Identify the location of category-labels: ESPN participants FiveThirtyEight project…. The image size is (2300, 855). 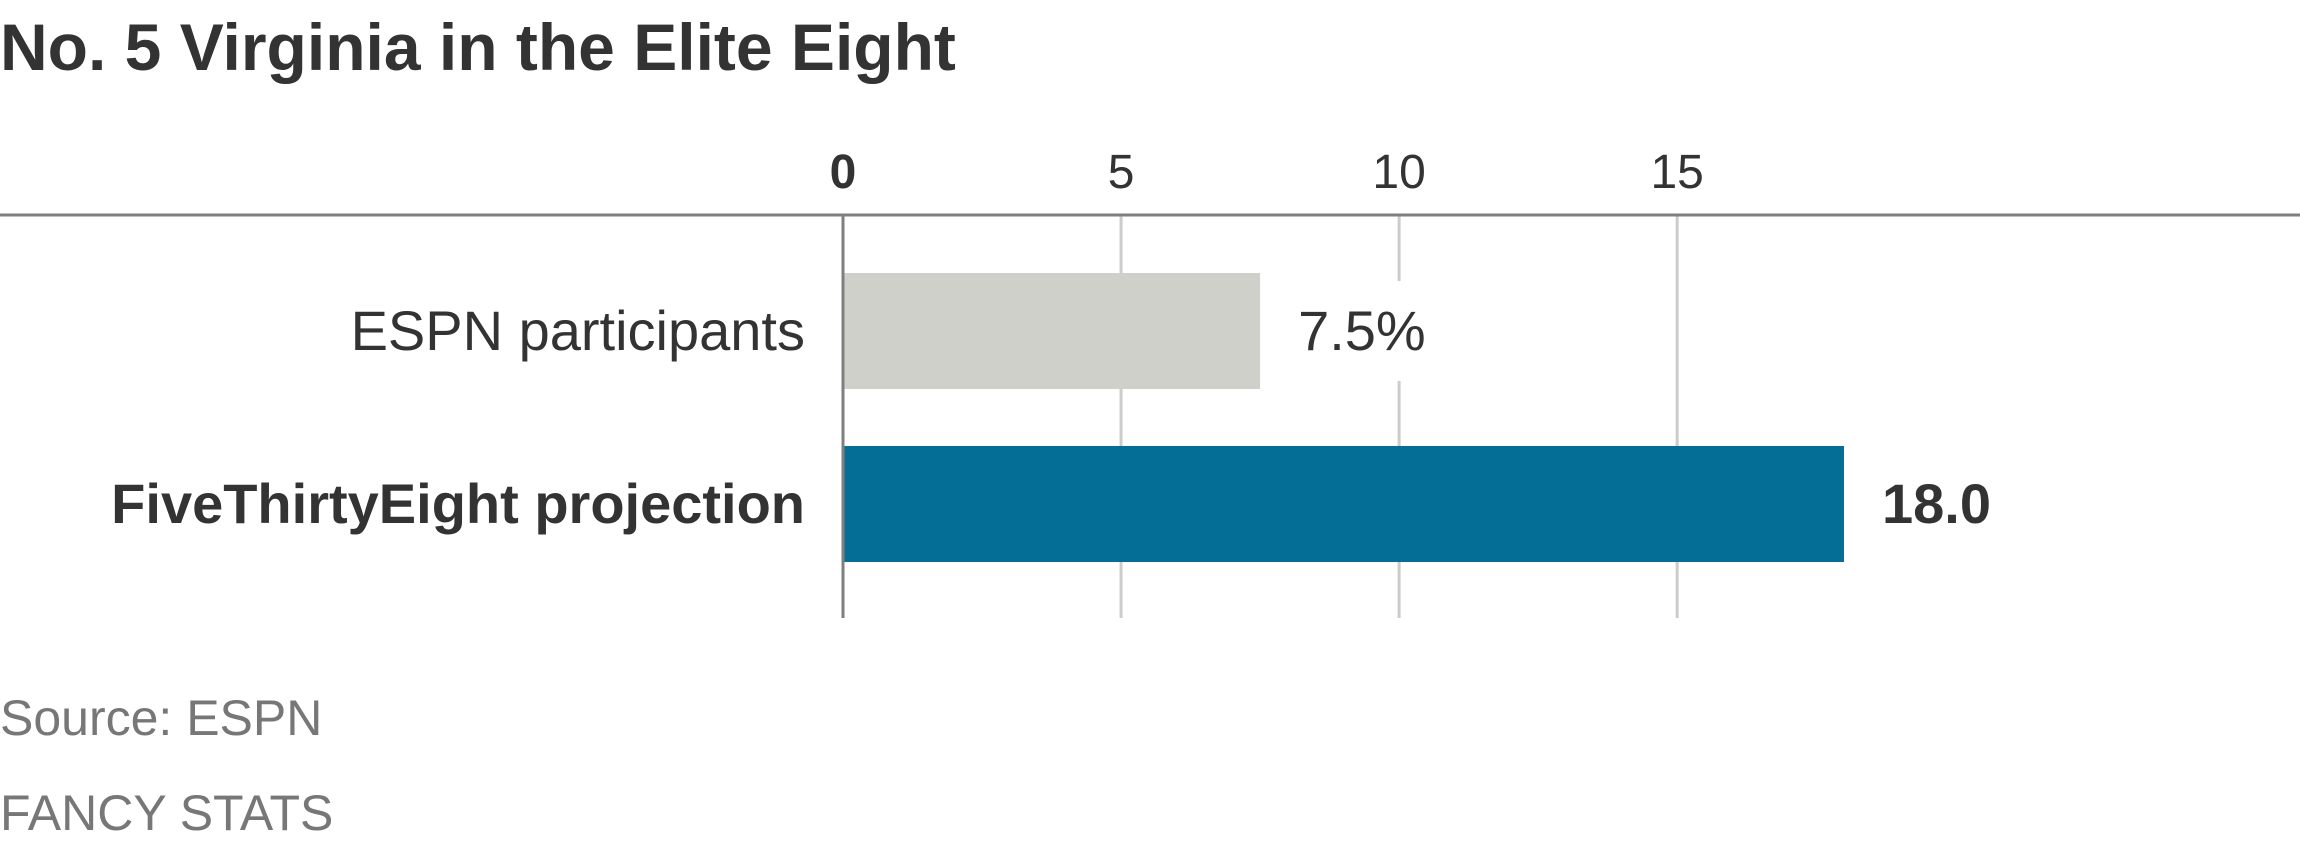
(458, 417).